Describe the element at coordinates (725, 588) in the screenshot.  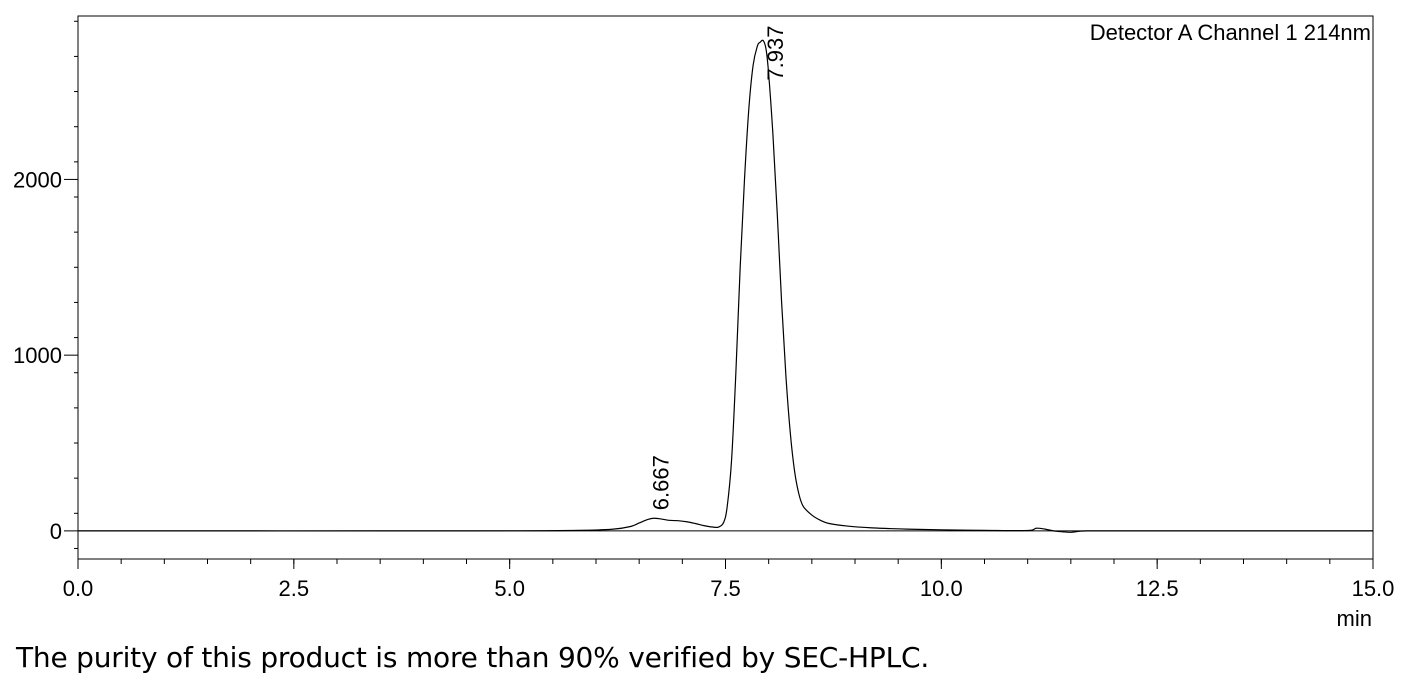
I see `x-tick-label: 7.5` at that location.